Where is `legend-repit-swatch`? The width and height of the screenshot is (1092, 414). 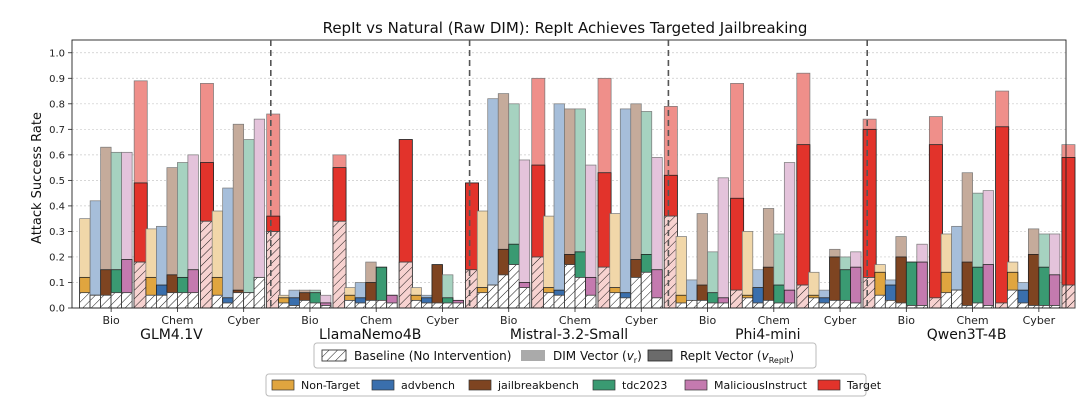 legend-repit-swatch is located at coordinates (660, 355).